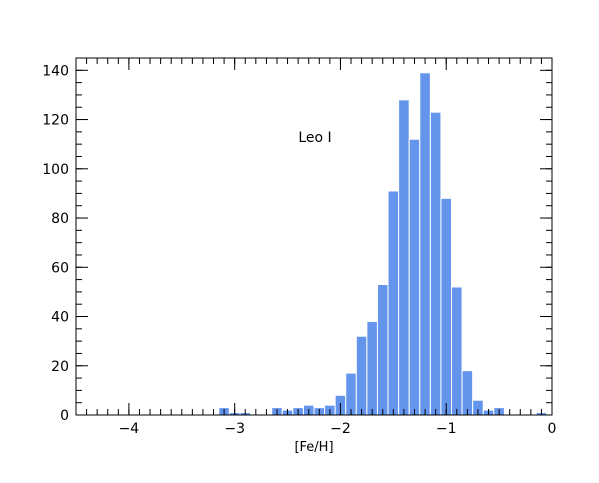 Image resolution: width=599 pixels, height=483 pixels. Describe the element at coordinates (313, 447) in the screenshot. I see `x-axis-label: [Fe/H]` at that location.